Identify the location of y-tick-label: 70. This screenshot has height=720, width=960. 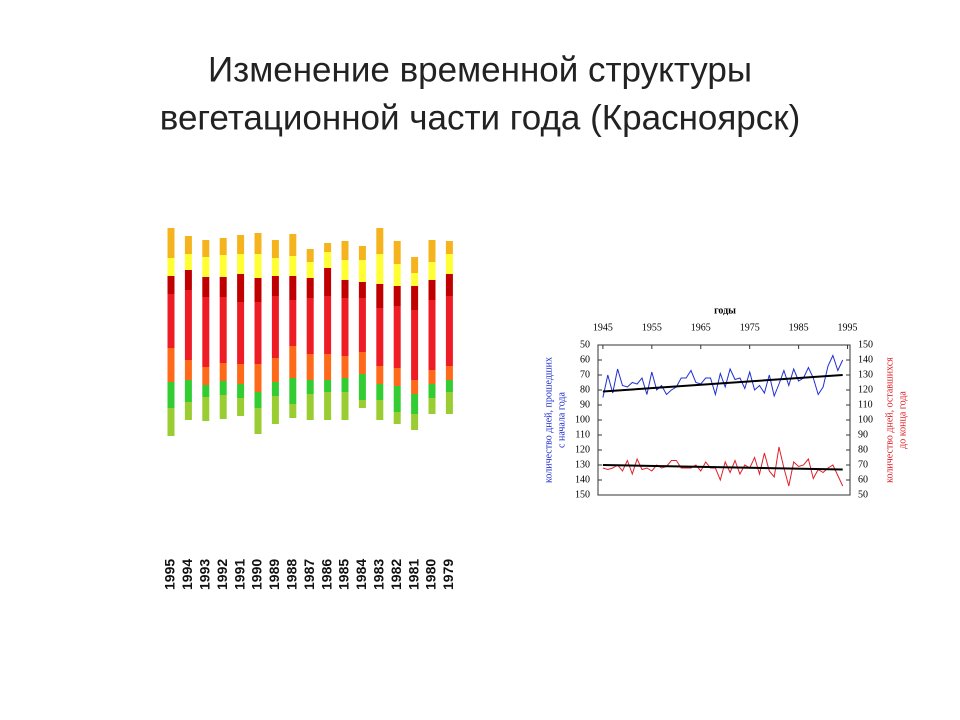
(585, 374).